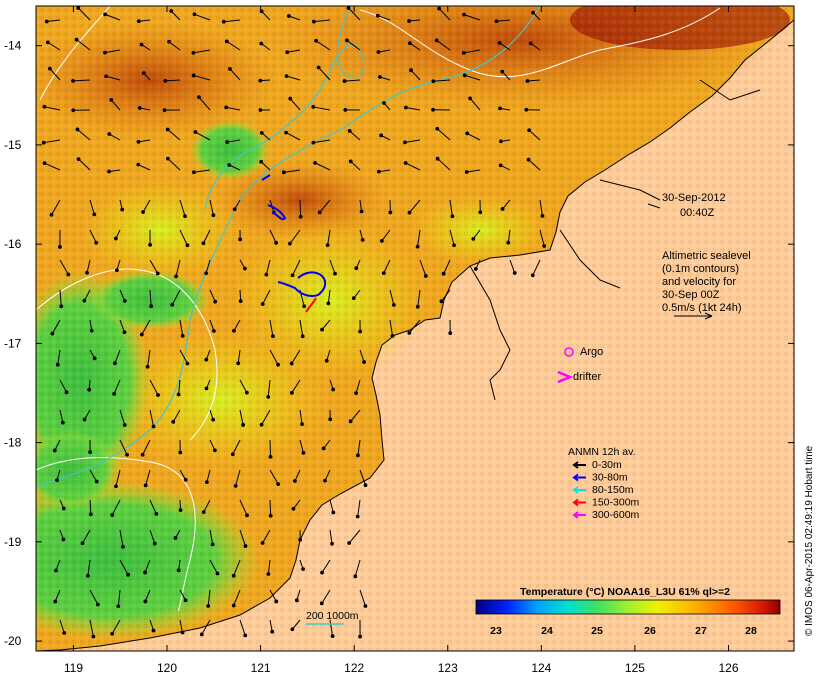 This screenshot has height=680, width=820. What do you see at coordinates (597, 631) in the screenshot?
I see `colorbar-tick-label: 25` at bounding box center [597, 631].